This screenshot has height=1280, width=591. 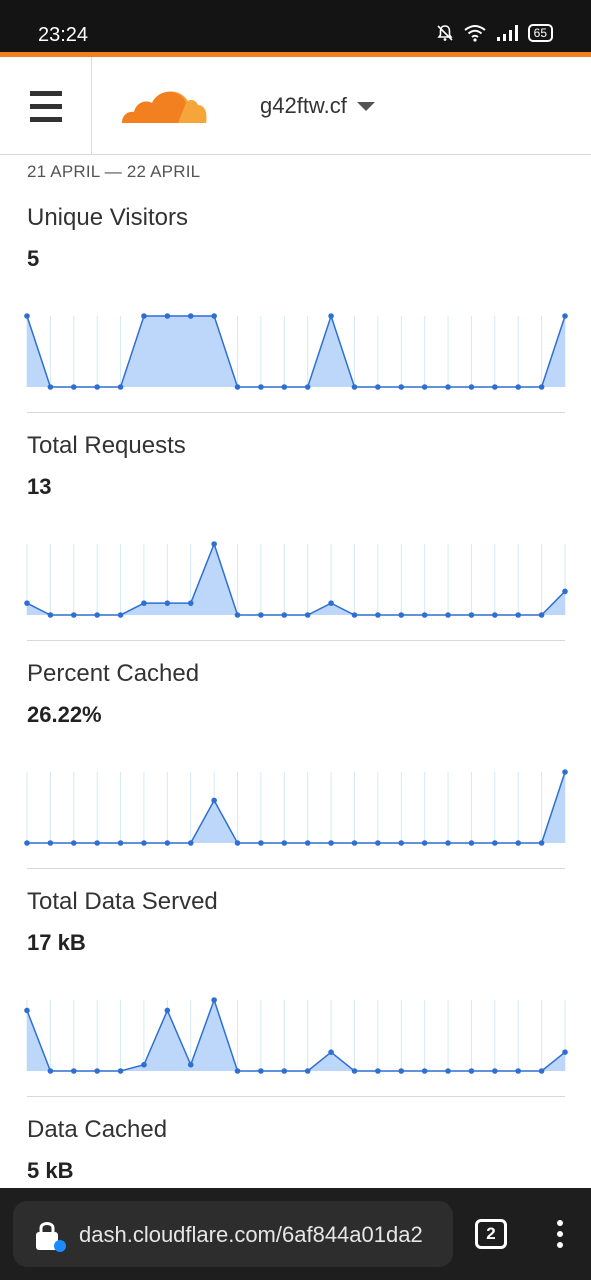 I want to click on chart-unique-visitors, so click(x=296, y=351).